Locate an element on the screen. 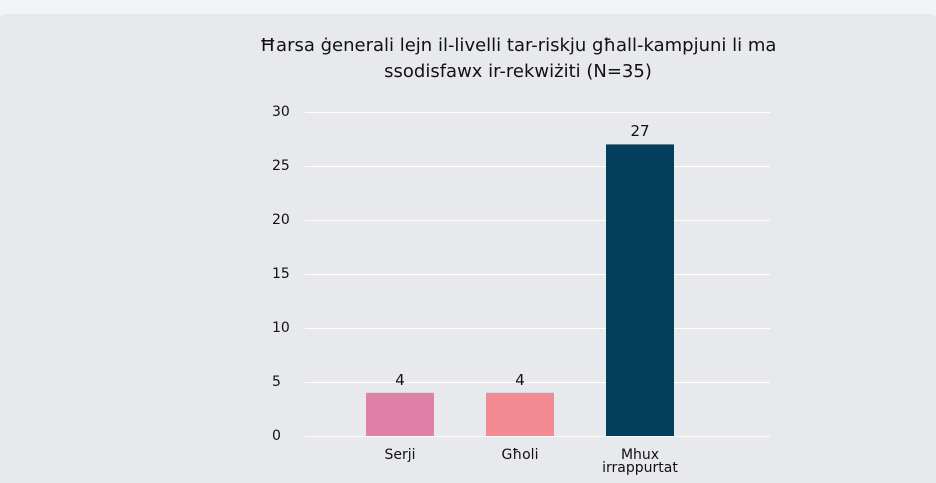 The width and height of the screenshot is (936, 483). y-tick-label: 15 is located at coordinates (281, 274).